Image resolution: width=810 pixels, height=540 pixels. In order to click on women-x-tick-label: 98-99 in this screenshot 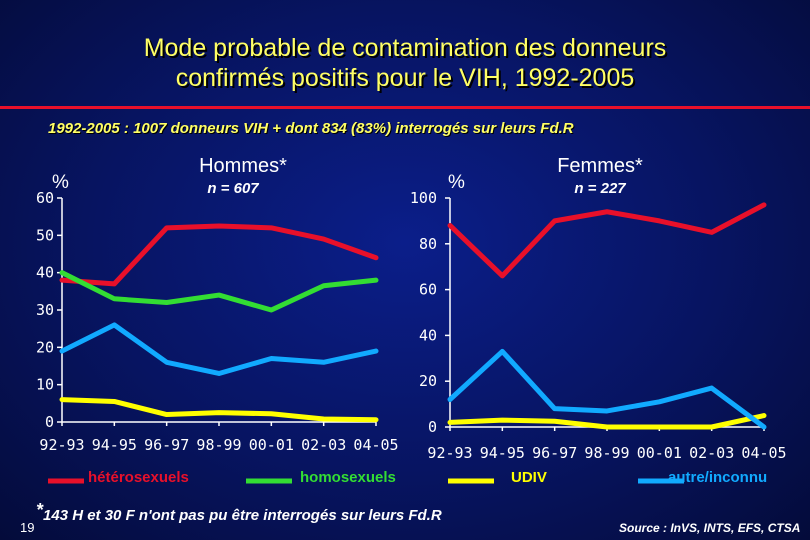, I will do `click(606, 453)`.